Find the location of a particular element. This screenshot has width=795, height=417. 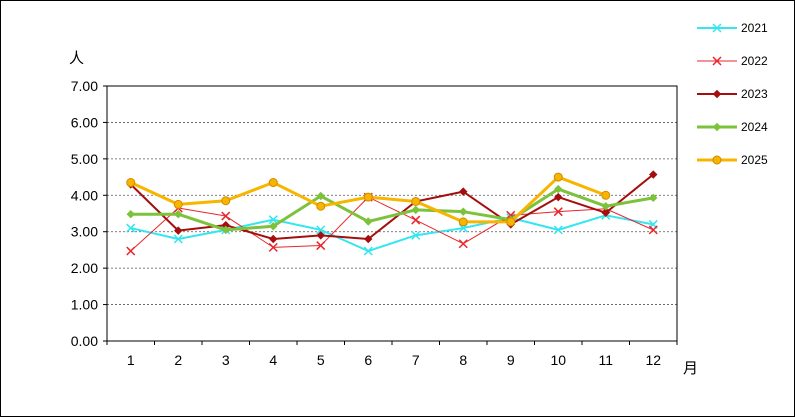

y-tick-label: 6.00 is located at coordinates (84, 122).